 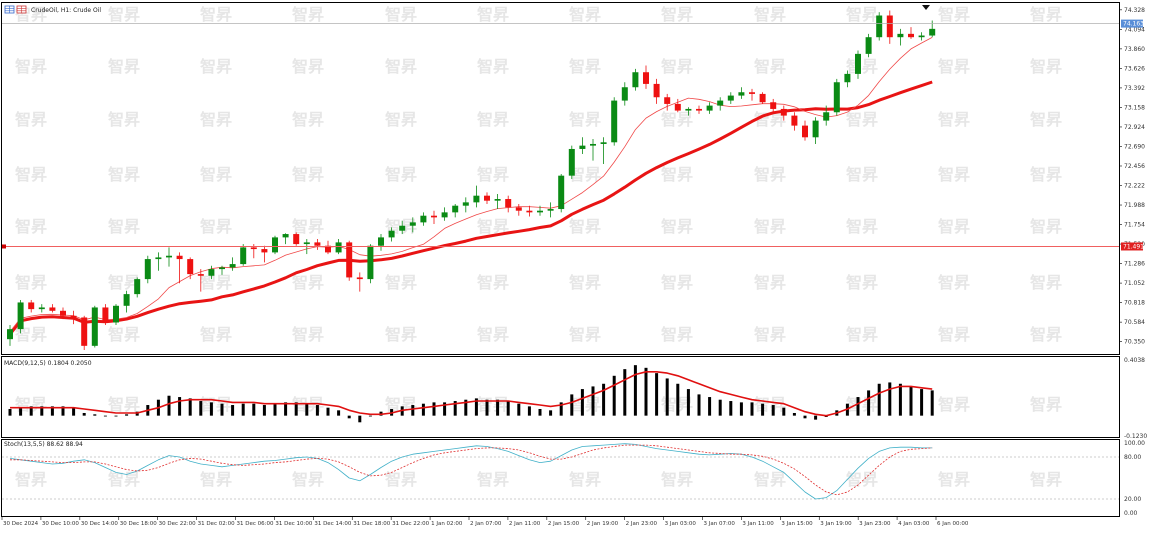 I want to click on current-price-tag, so click(x=1132, y=23).